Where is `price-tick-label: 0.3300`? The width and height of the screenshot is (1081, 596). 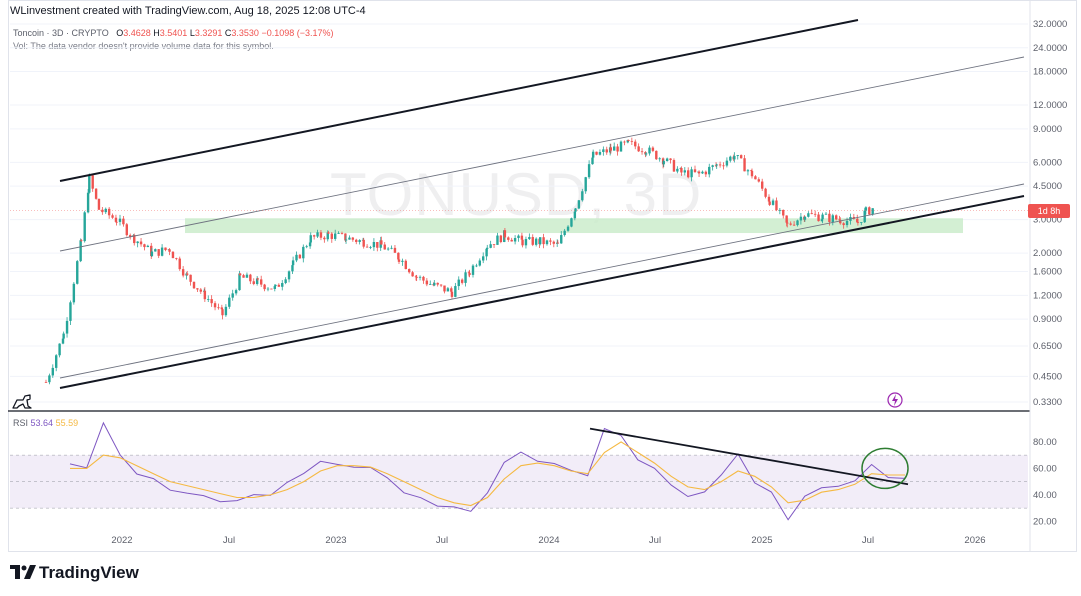 price-tick-label: 0.3300 is located at coordinates (1047, 402).